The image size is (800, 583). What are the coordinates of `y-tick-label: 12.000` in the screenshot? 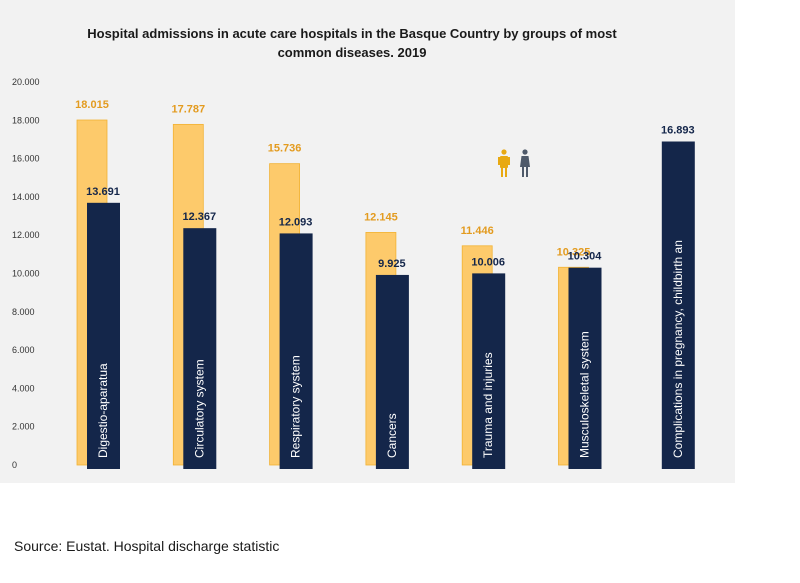 It's located at (26, 235).